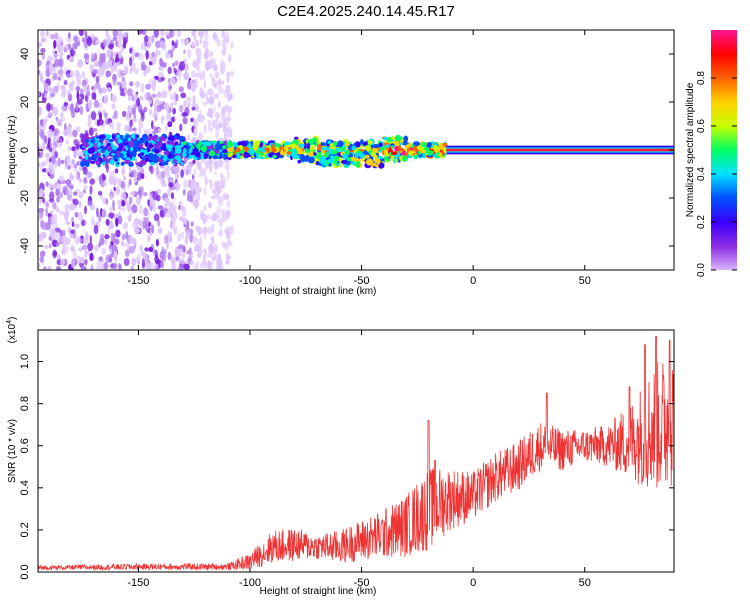 The image size is (750, 600). I want to click on y-tick-label: -40, so click(25, 246).